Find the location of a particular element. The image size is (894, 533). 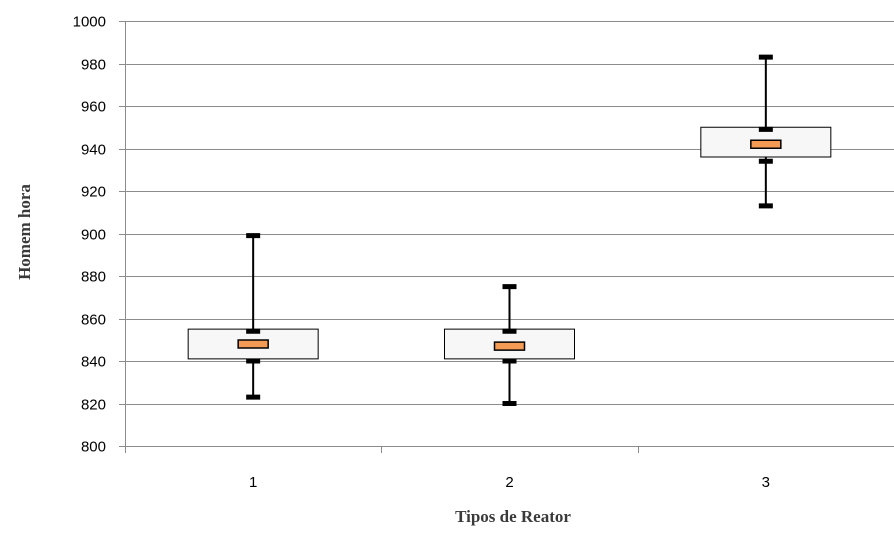

y-tick-label: 900 is located at coordinates (93, 235).